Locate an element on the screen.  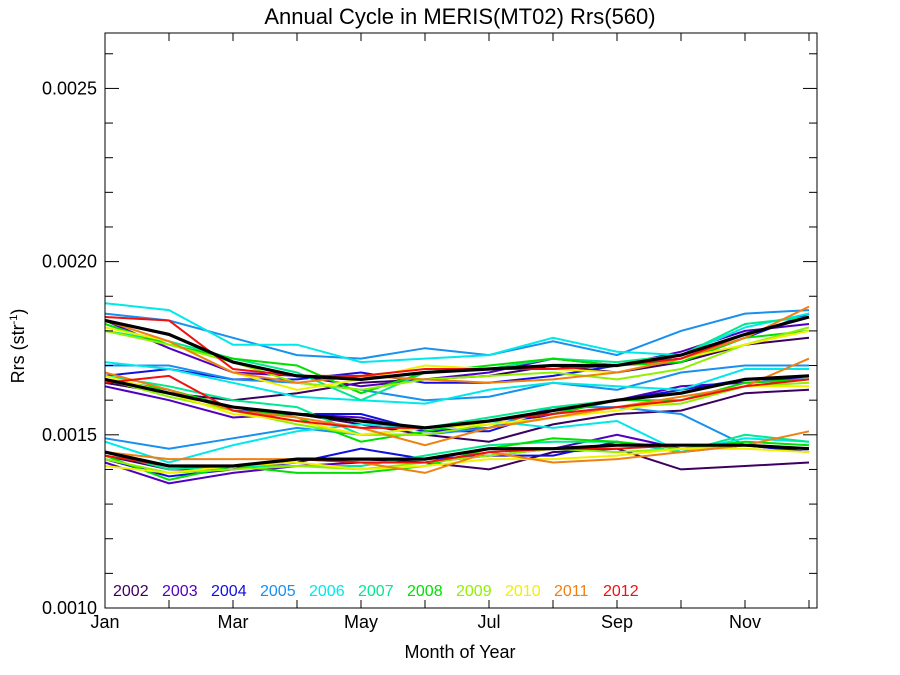
legend-item-2008: 2008 is located at coordinates (425, 591).